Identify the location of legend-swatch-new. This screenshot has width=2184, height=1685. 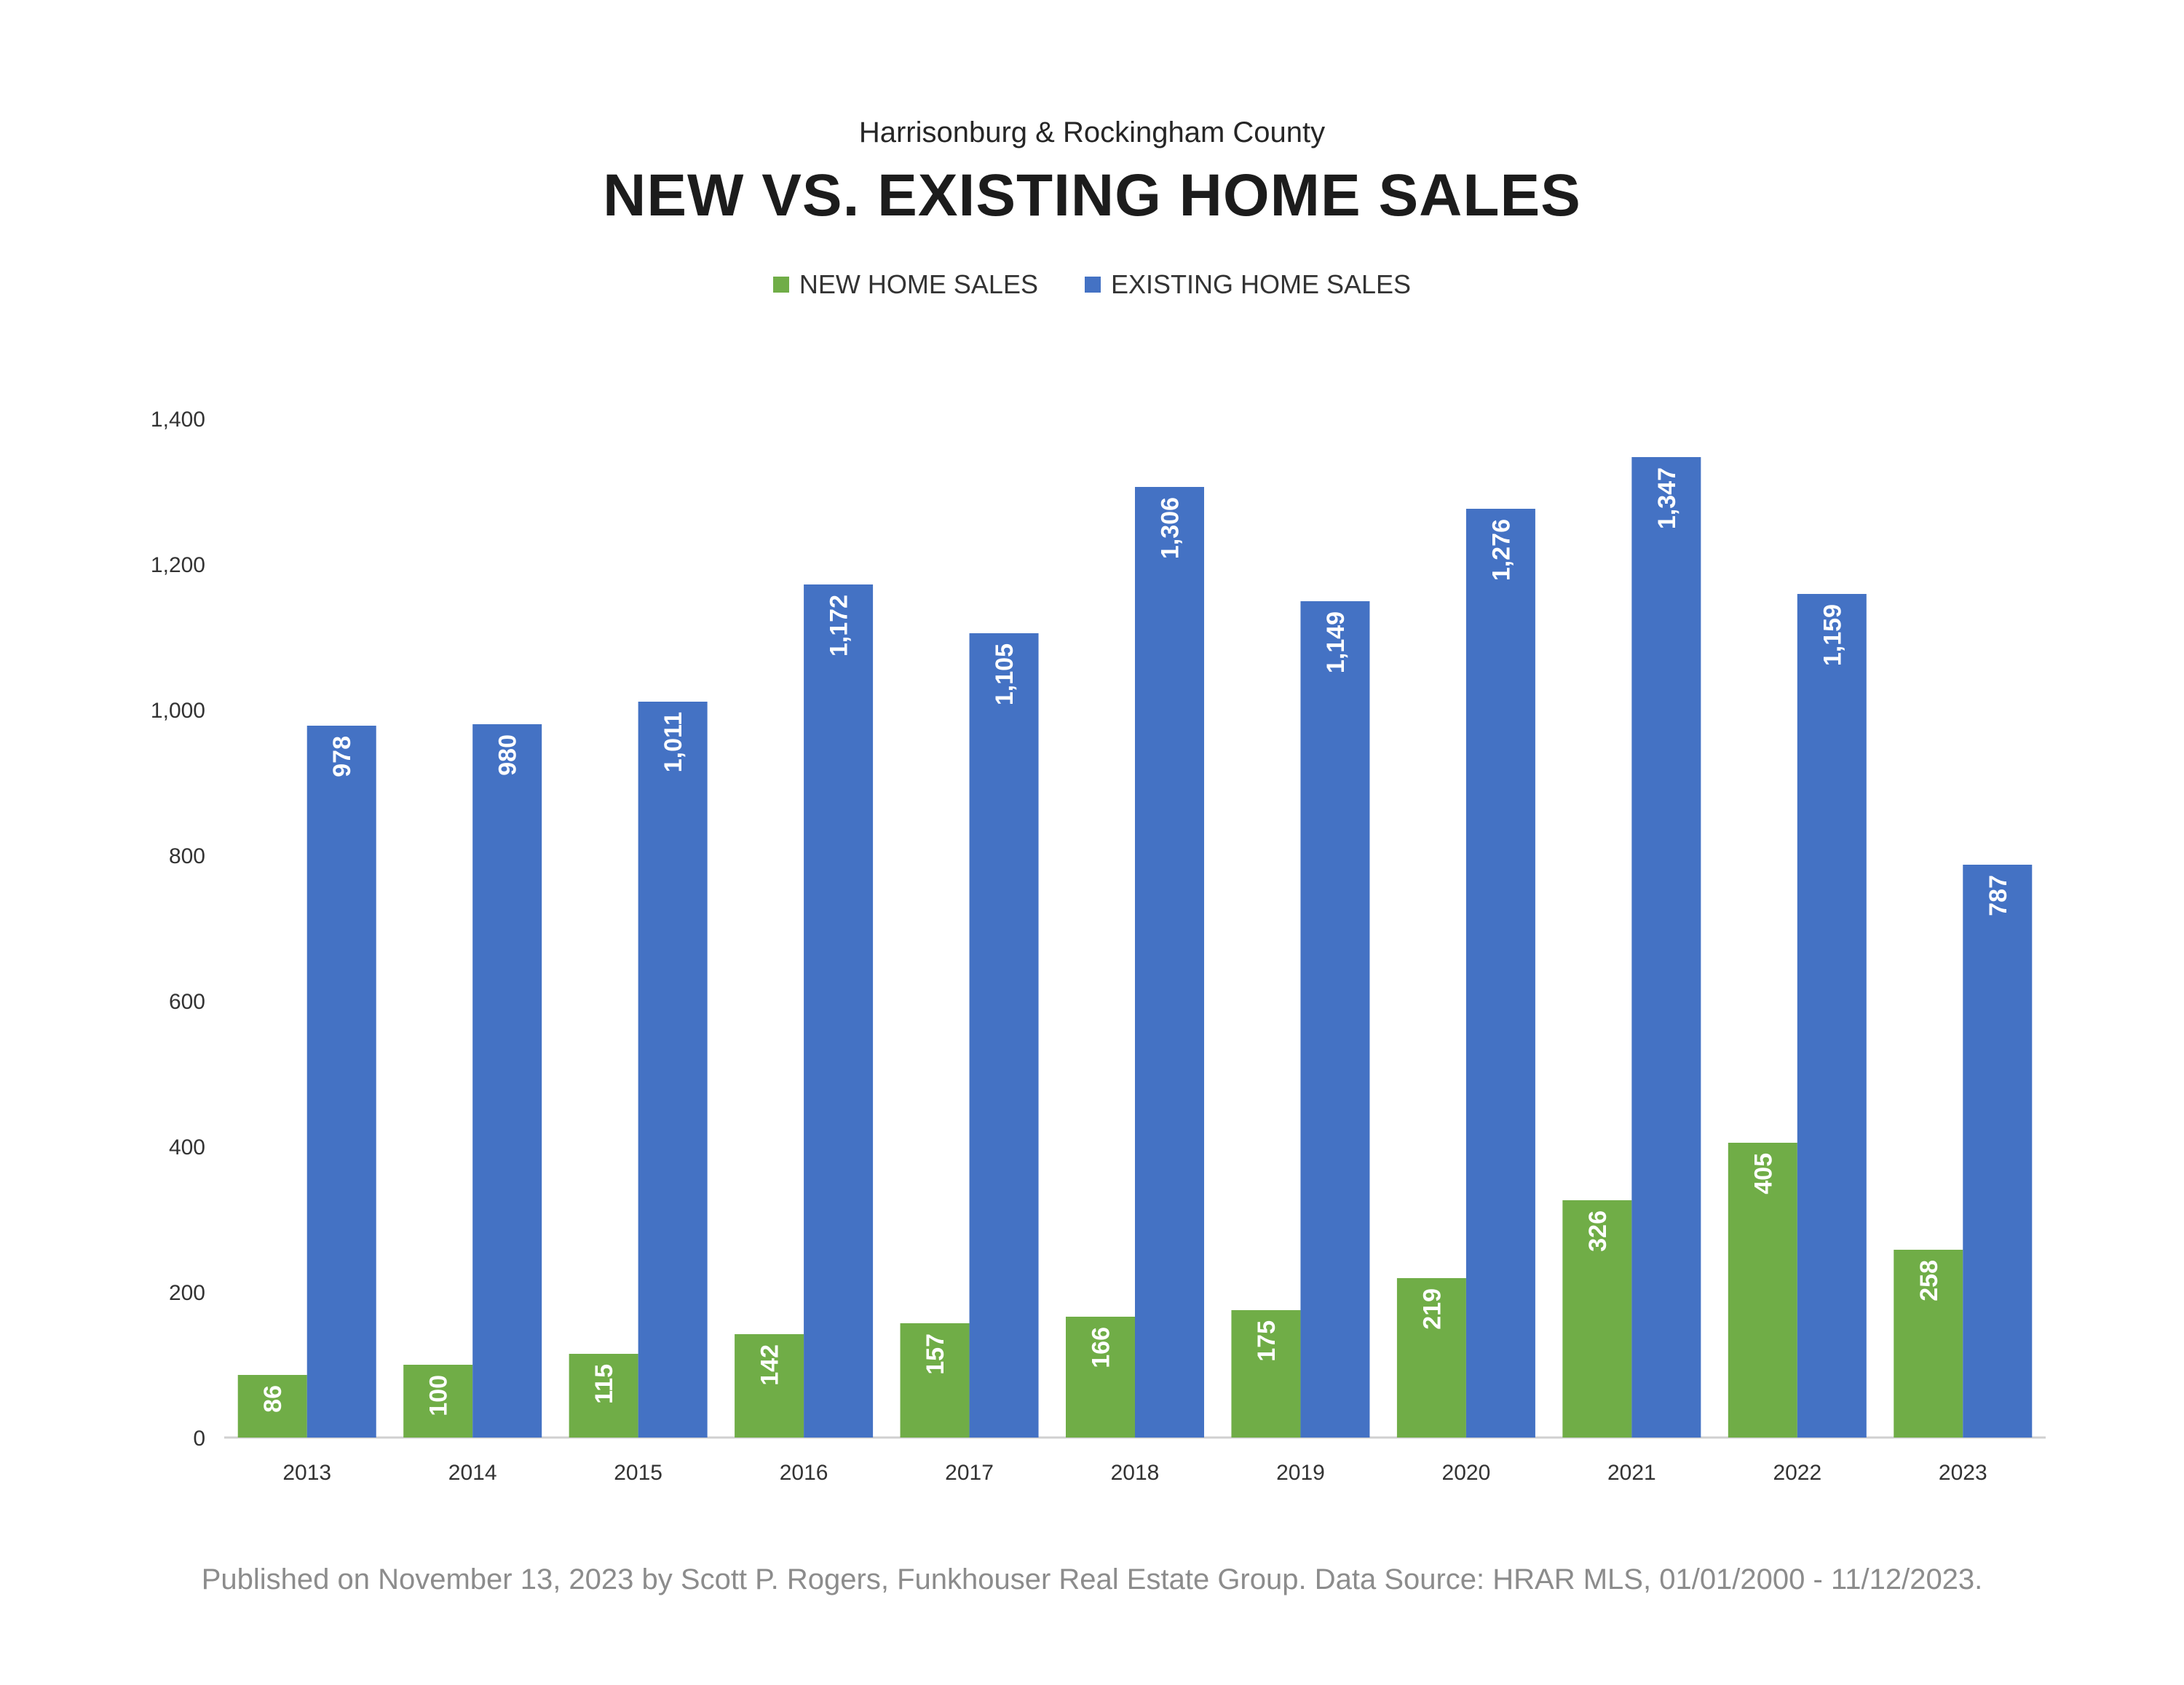
(780, 285).